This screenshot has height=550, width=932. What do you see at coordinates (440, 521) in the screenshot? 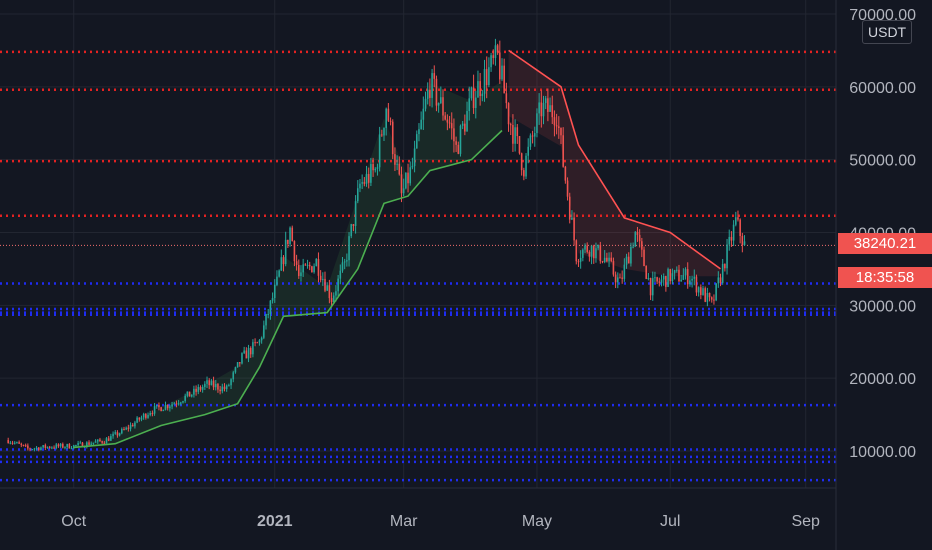
I see `time-axis: Oct 2021 Mar May Jul Sep` at bounding box center [440, 521].